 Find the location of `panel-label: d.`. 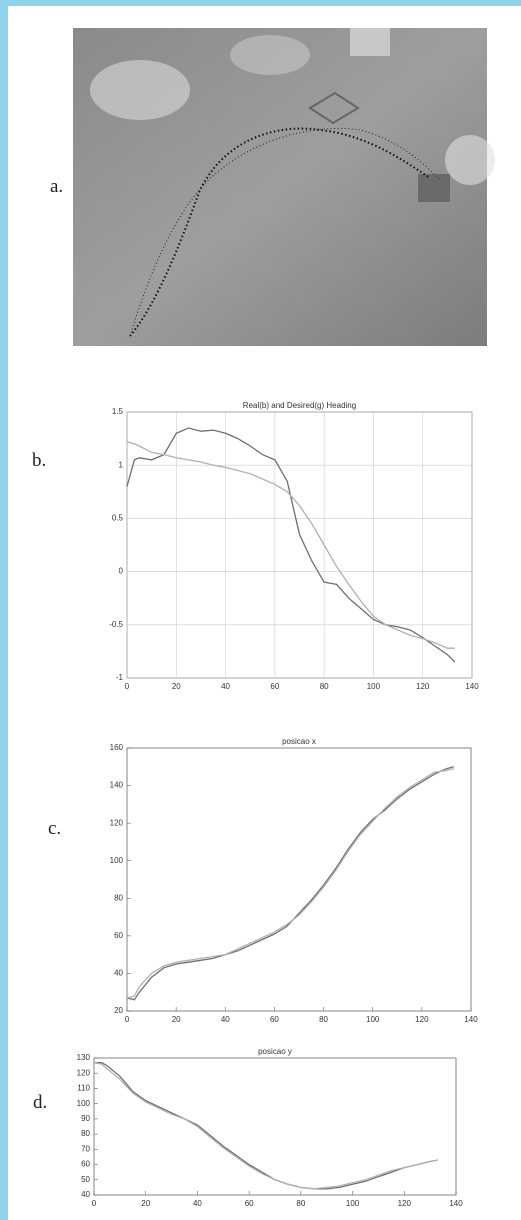

panel-label: d. is located at coordinates (40, 1102).